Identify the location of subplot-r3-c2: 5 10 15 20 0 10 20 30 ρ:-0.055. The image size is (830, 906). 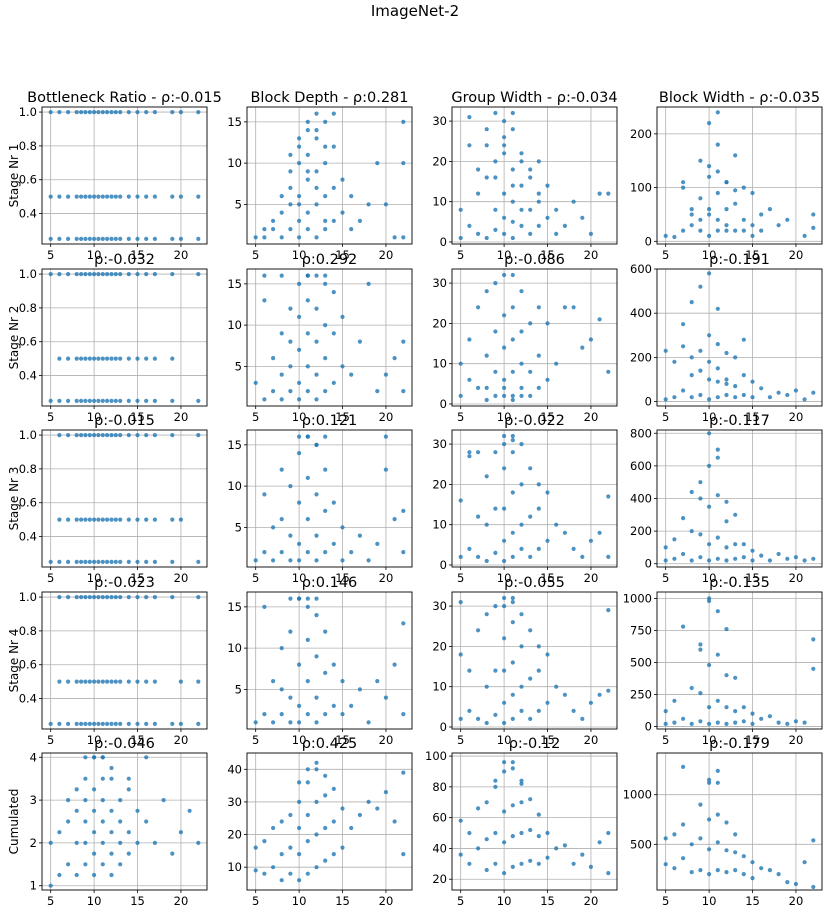
(525, 661).